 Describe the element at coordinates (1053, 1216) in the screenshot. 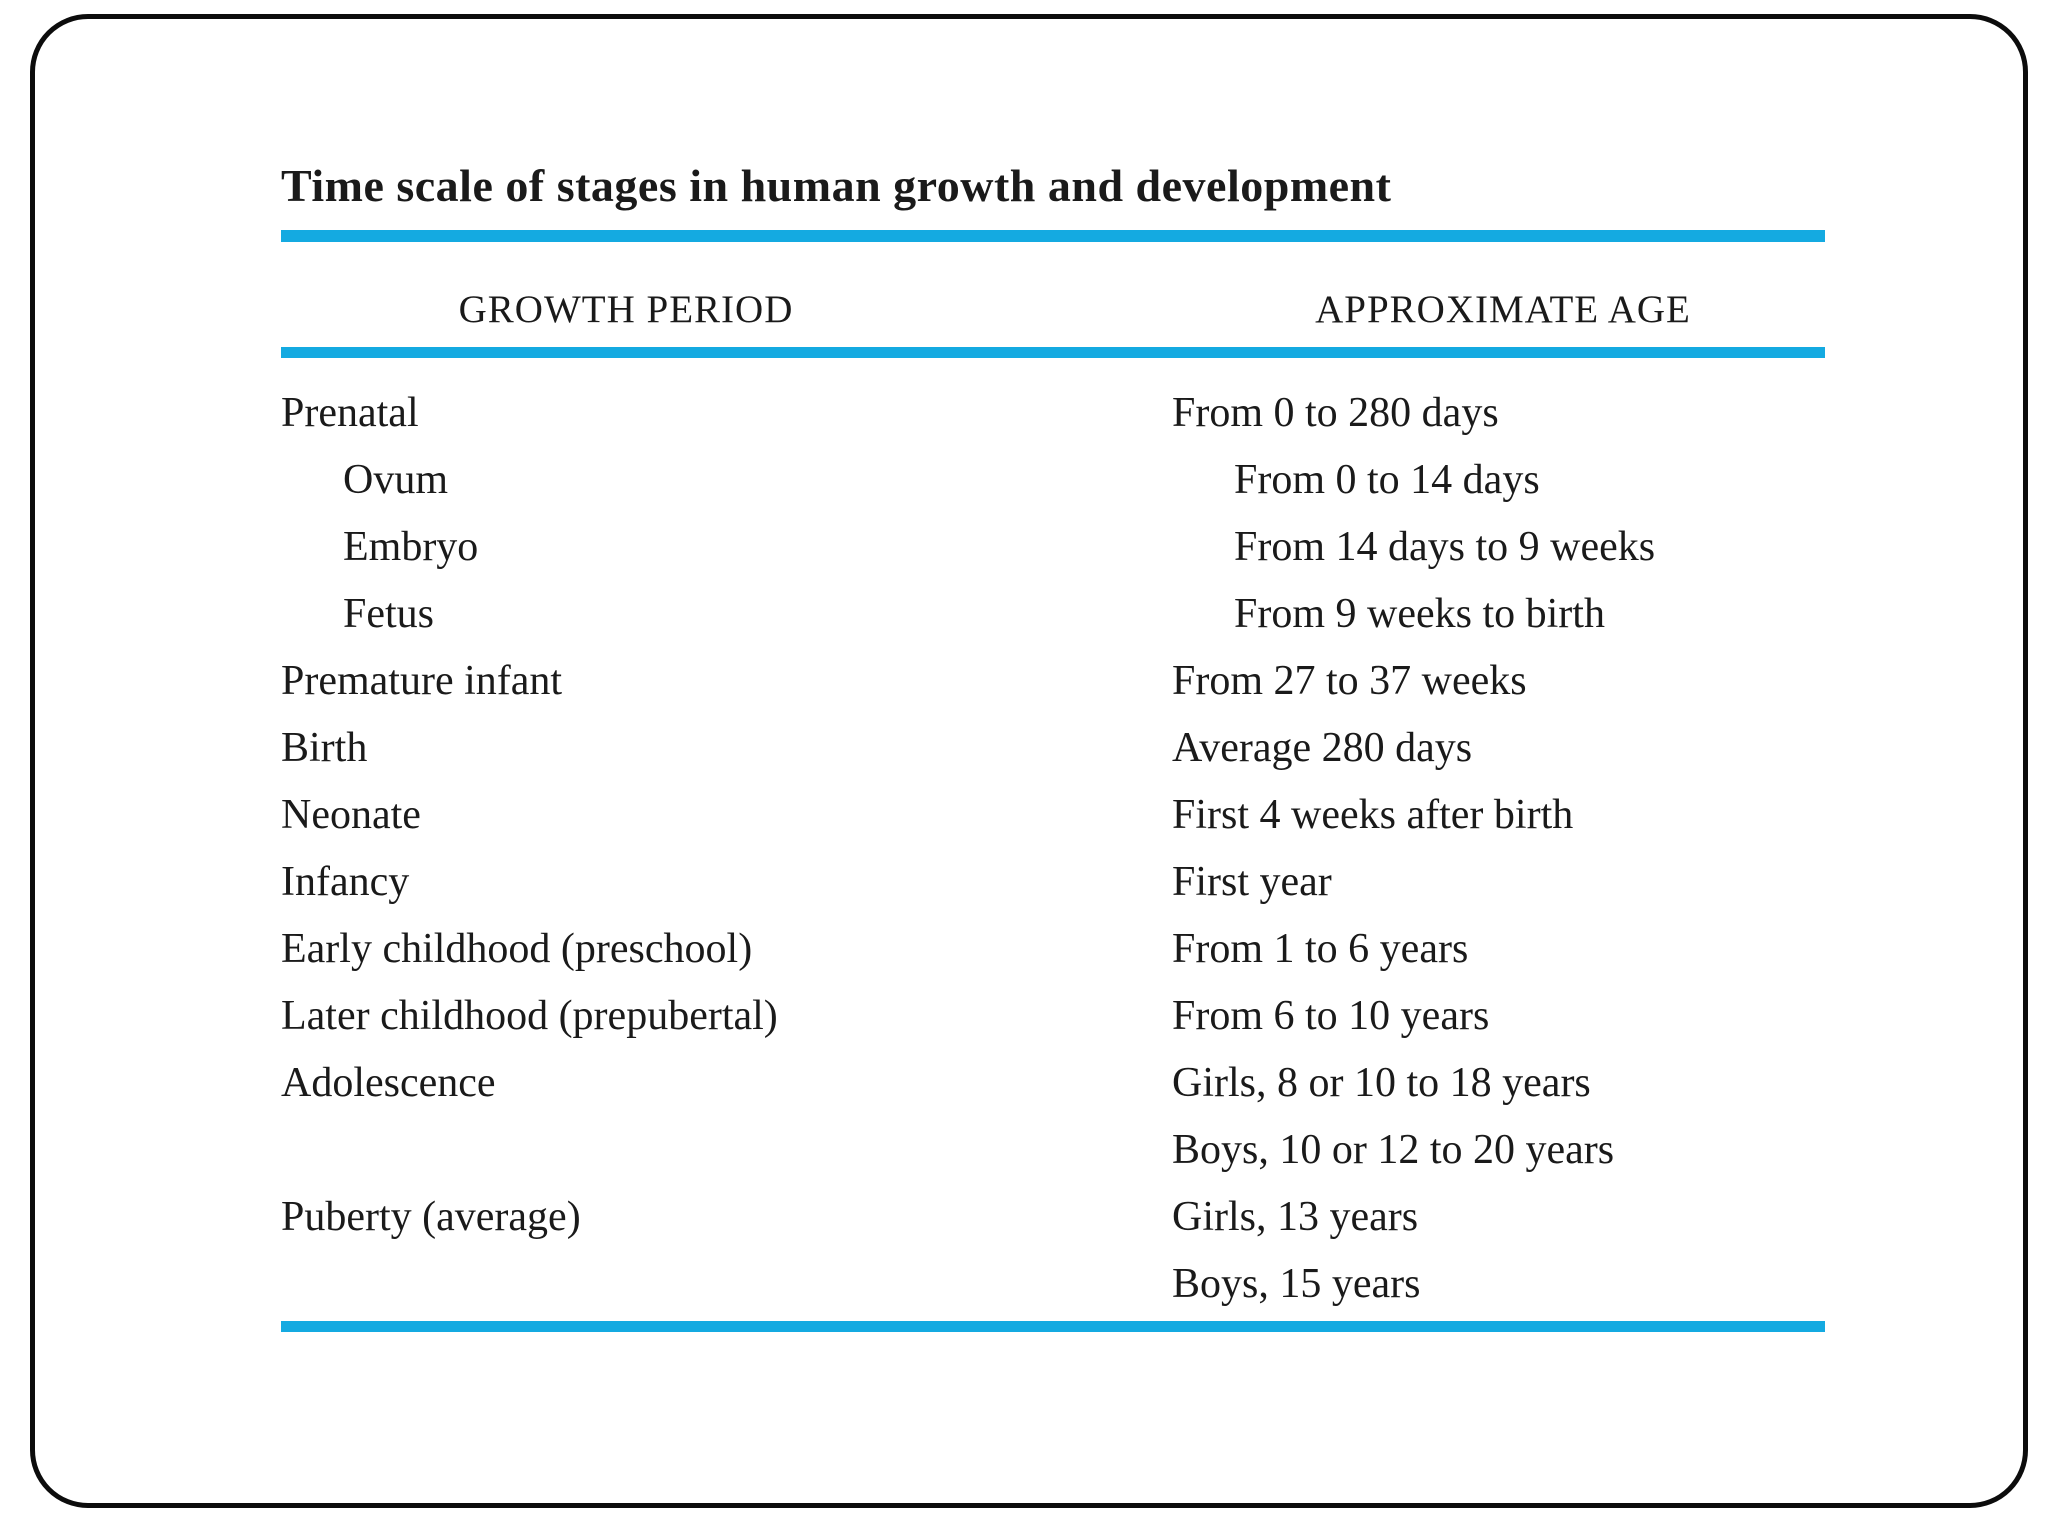

I see `table-row: Puberty (average) Girls, 13 years` at that location.